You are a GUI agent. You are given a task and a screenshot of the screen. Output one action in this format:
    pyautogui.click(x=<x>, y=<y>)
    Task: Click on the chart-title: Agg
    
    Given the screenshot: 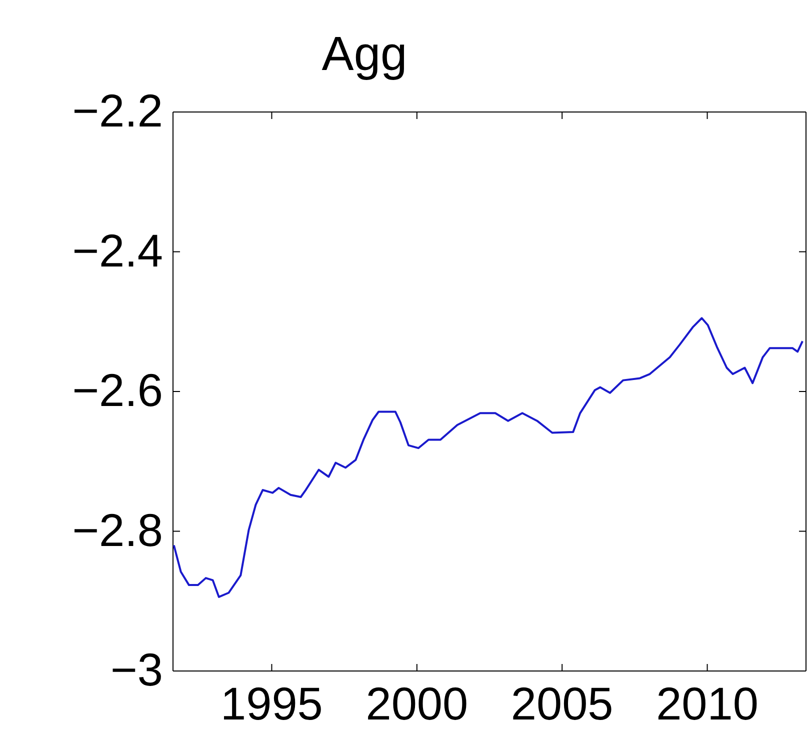 What is the action you would take?
    pyautogui.click(x=365, y=54)
    